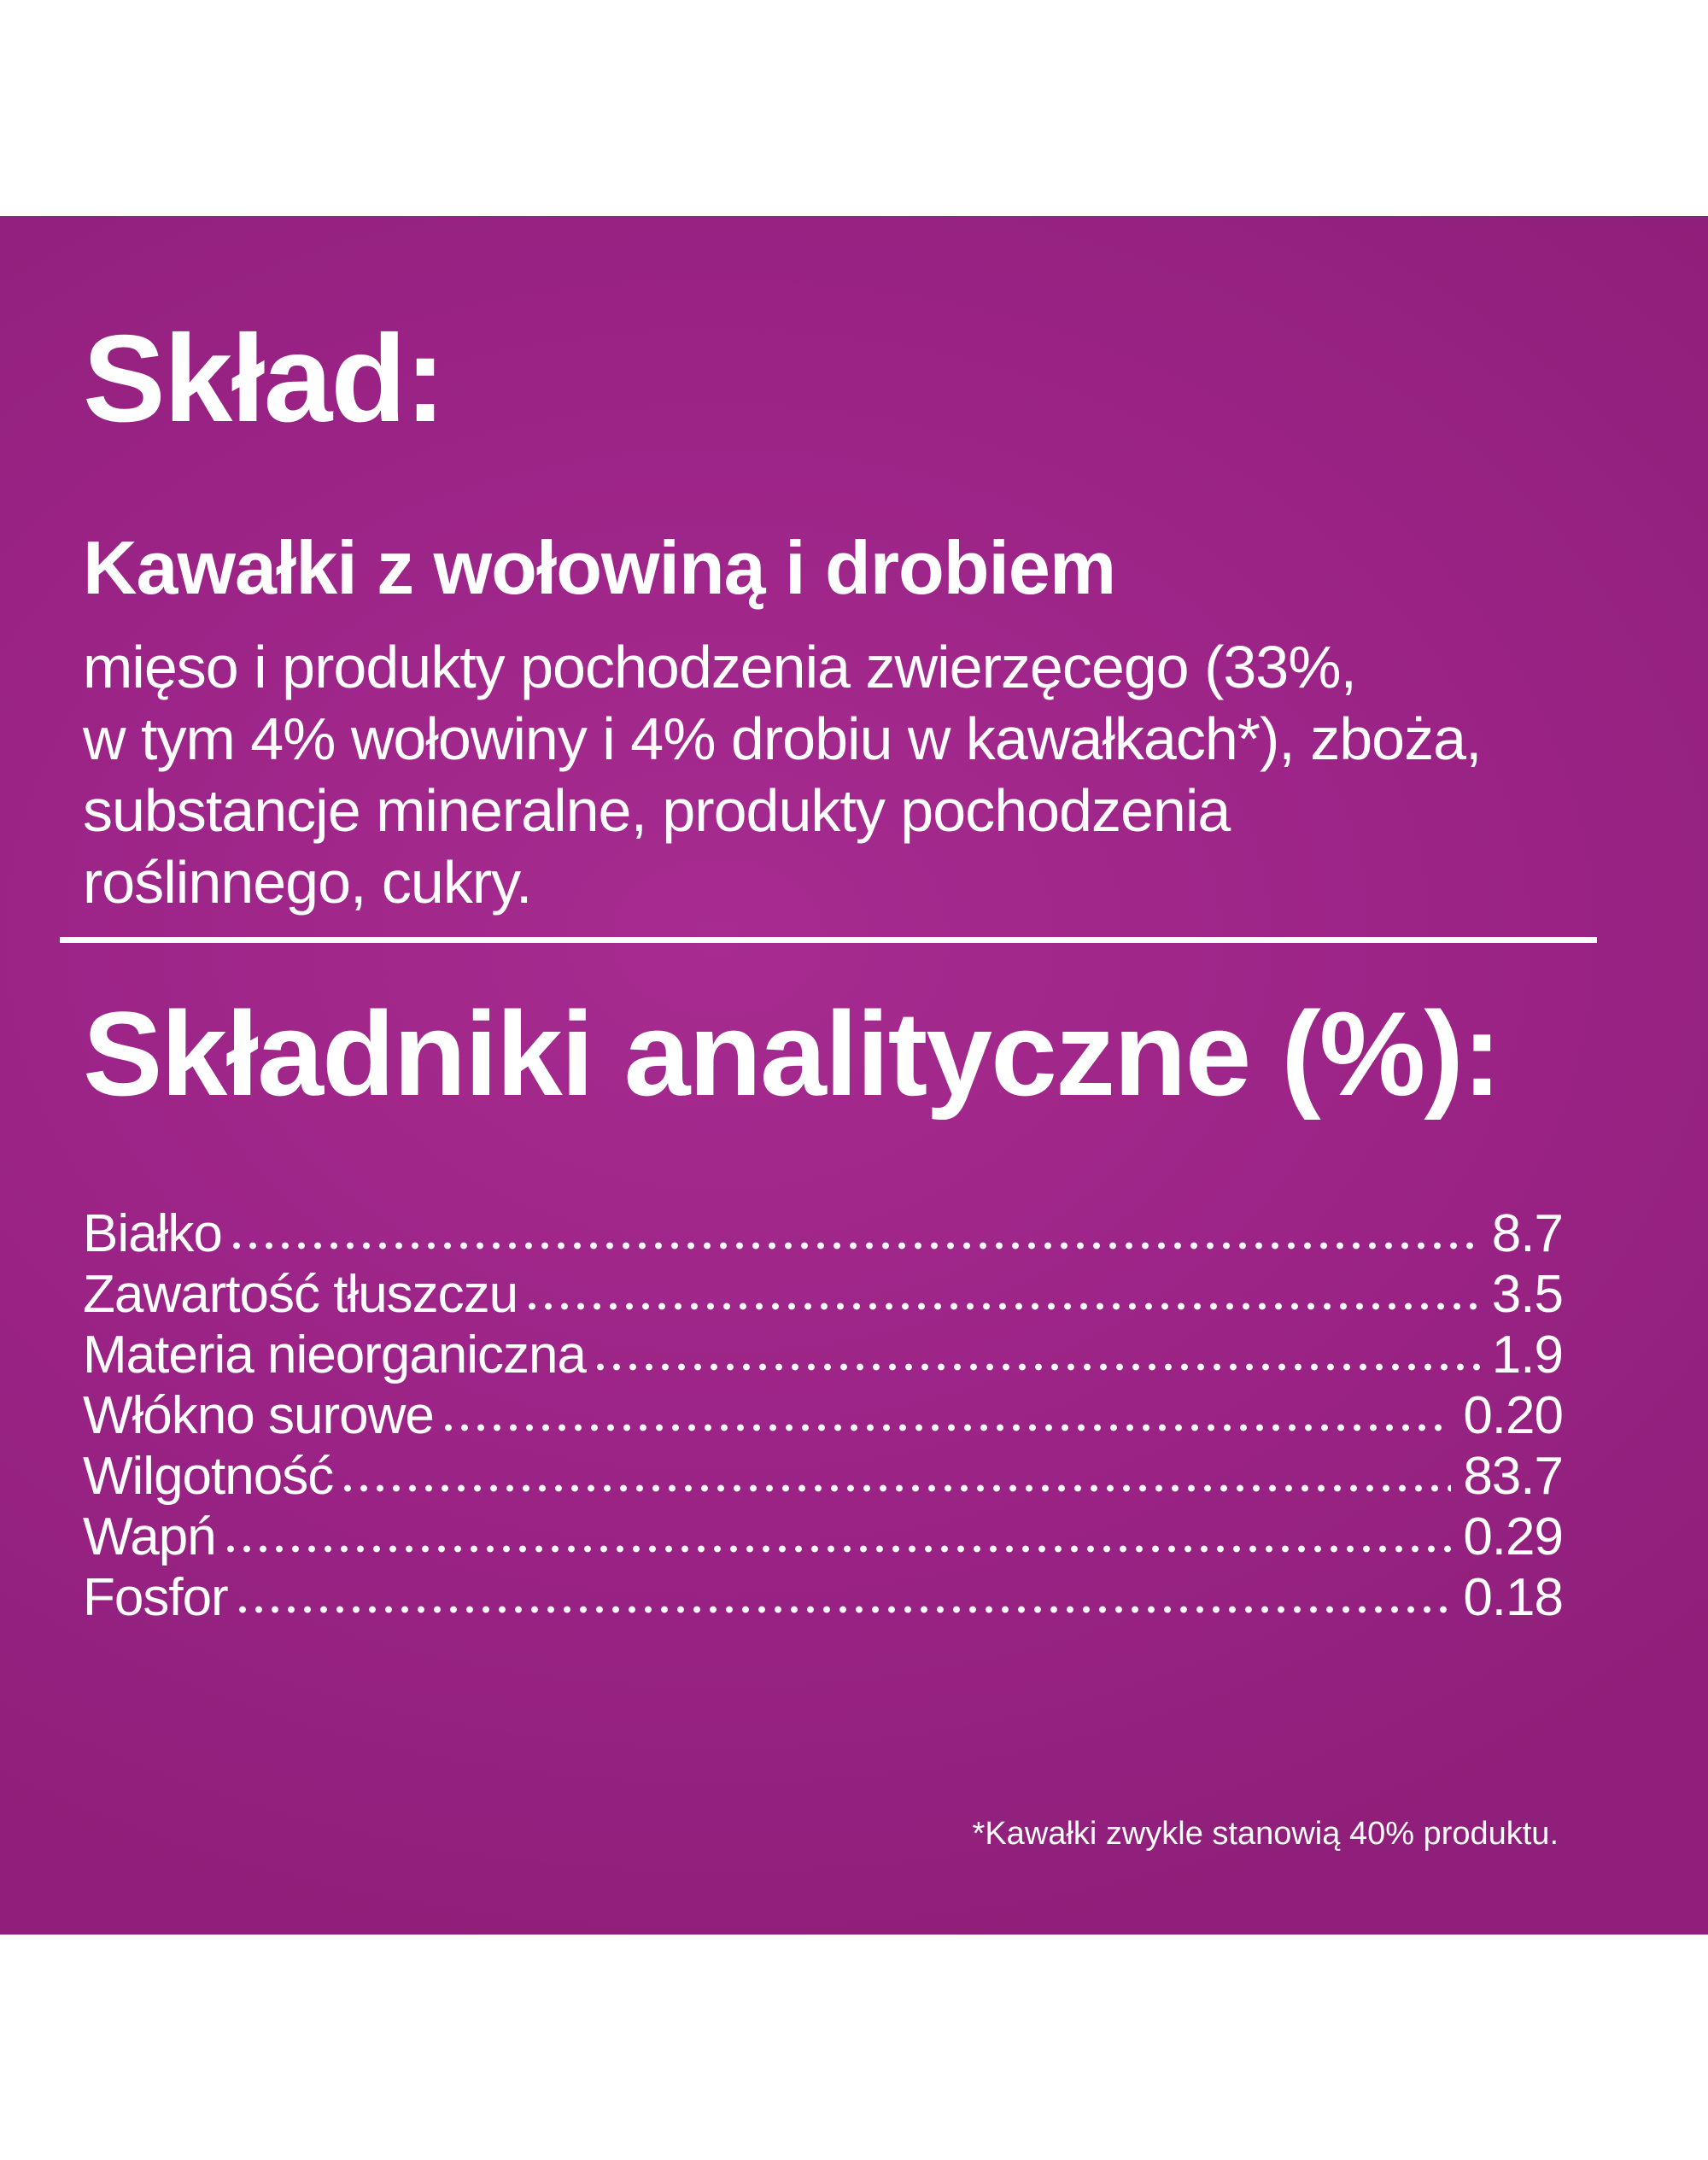  Describe the element at coordinates (1513, 1536) in the screenshot. I see `row-value: 0.29` at that location.